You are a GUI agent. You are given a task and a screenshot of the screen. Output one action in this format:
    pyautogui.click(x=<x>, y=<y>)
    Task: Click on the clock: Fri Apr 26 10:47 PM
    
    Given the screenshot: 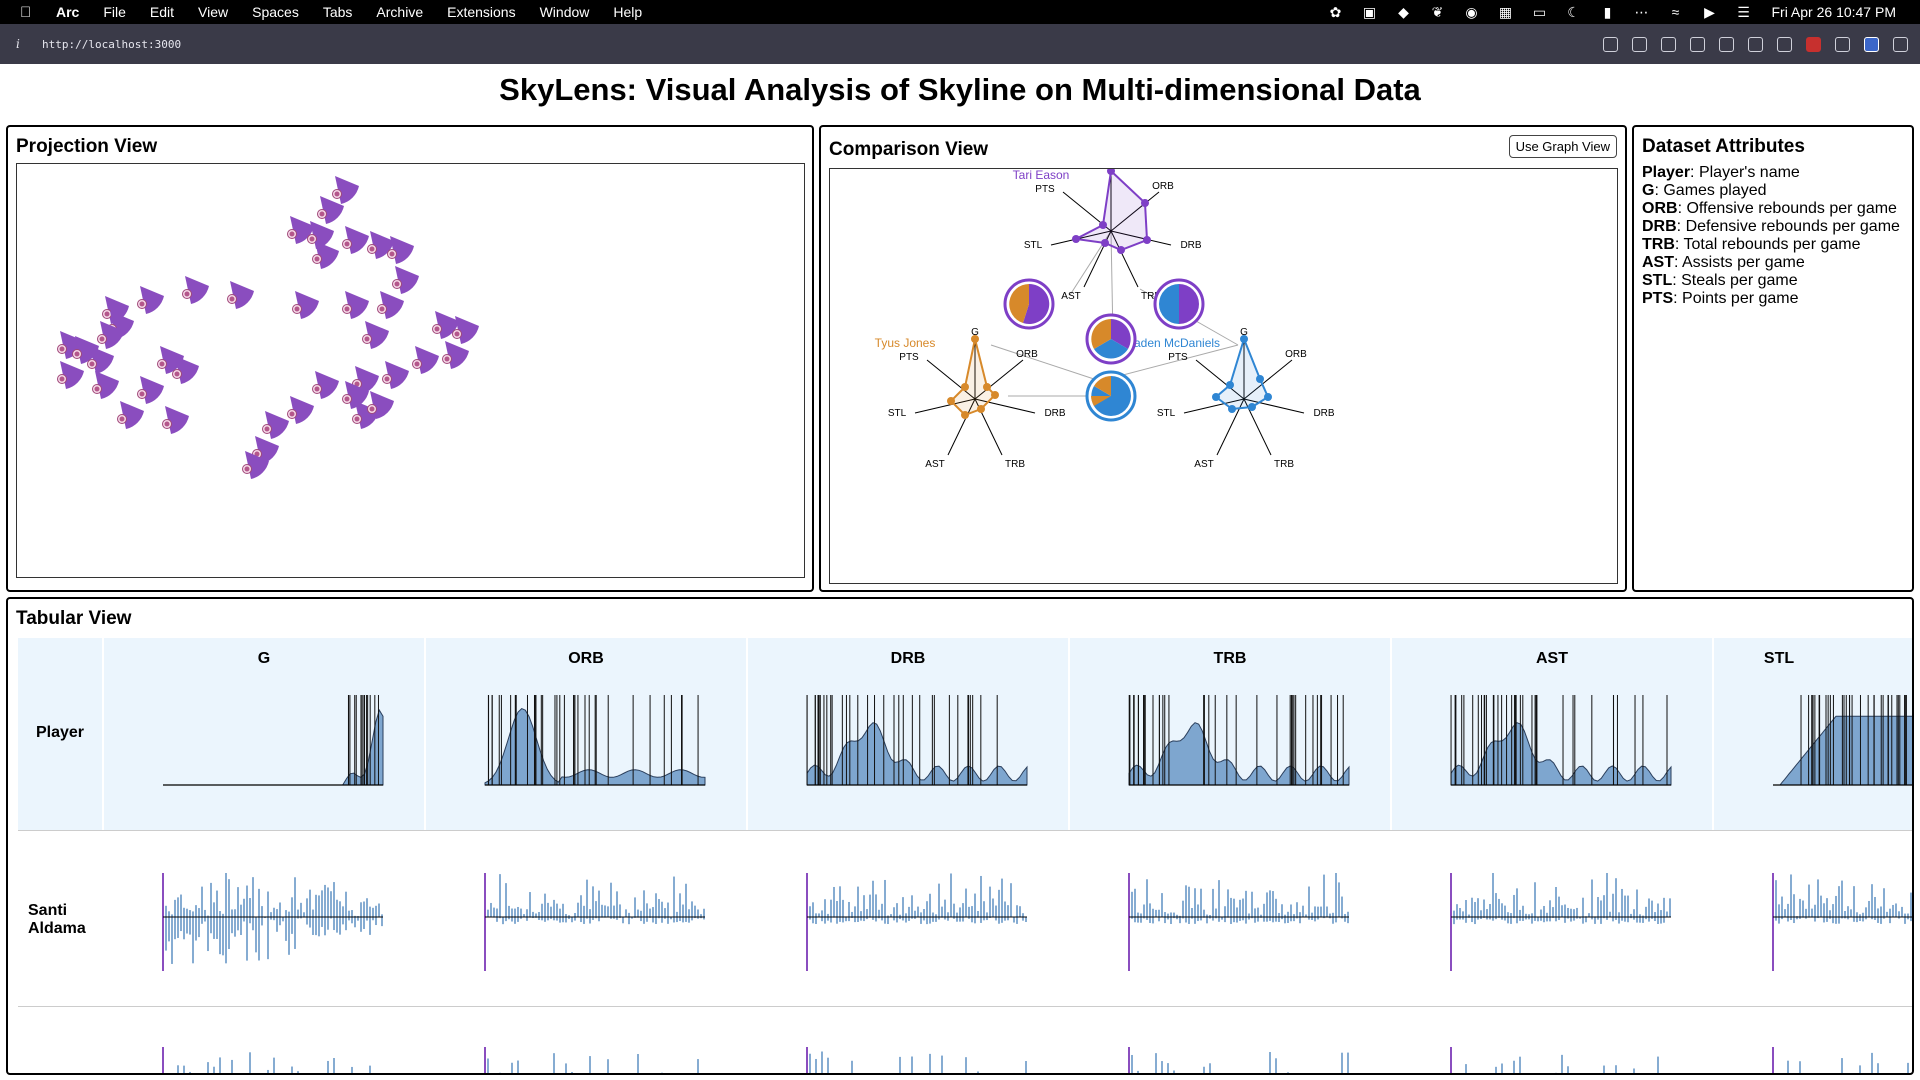 What is the action you would take?
    pyautogui.click(x=1833, y=12)
    